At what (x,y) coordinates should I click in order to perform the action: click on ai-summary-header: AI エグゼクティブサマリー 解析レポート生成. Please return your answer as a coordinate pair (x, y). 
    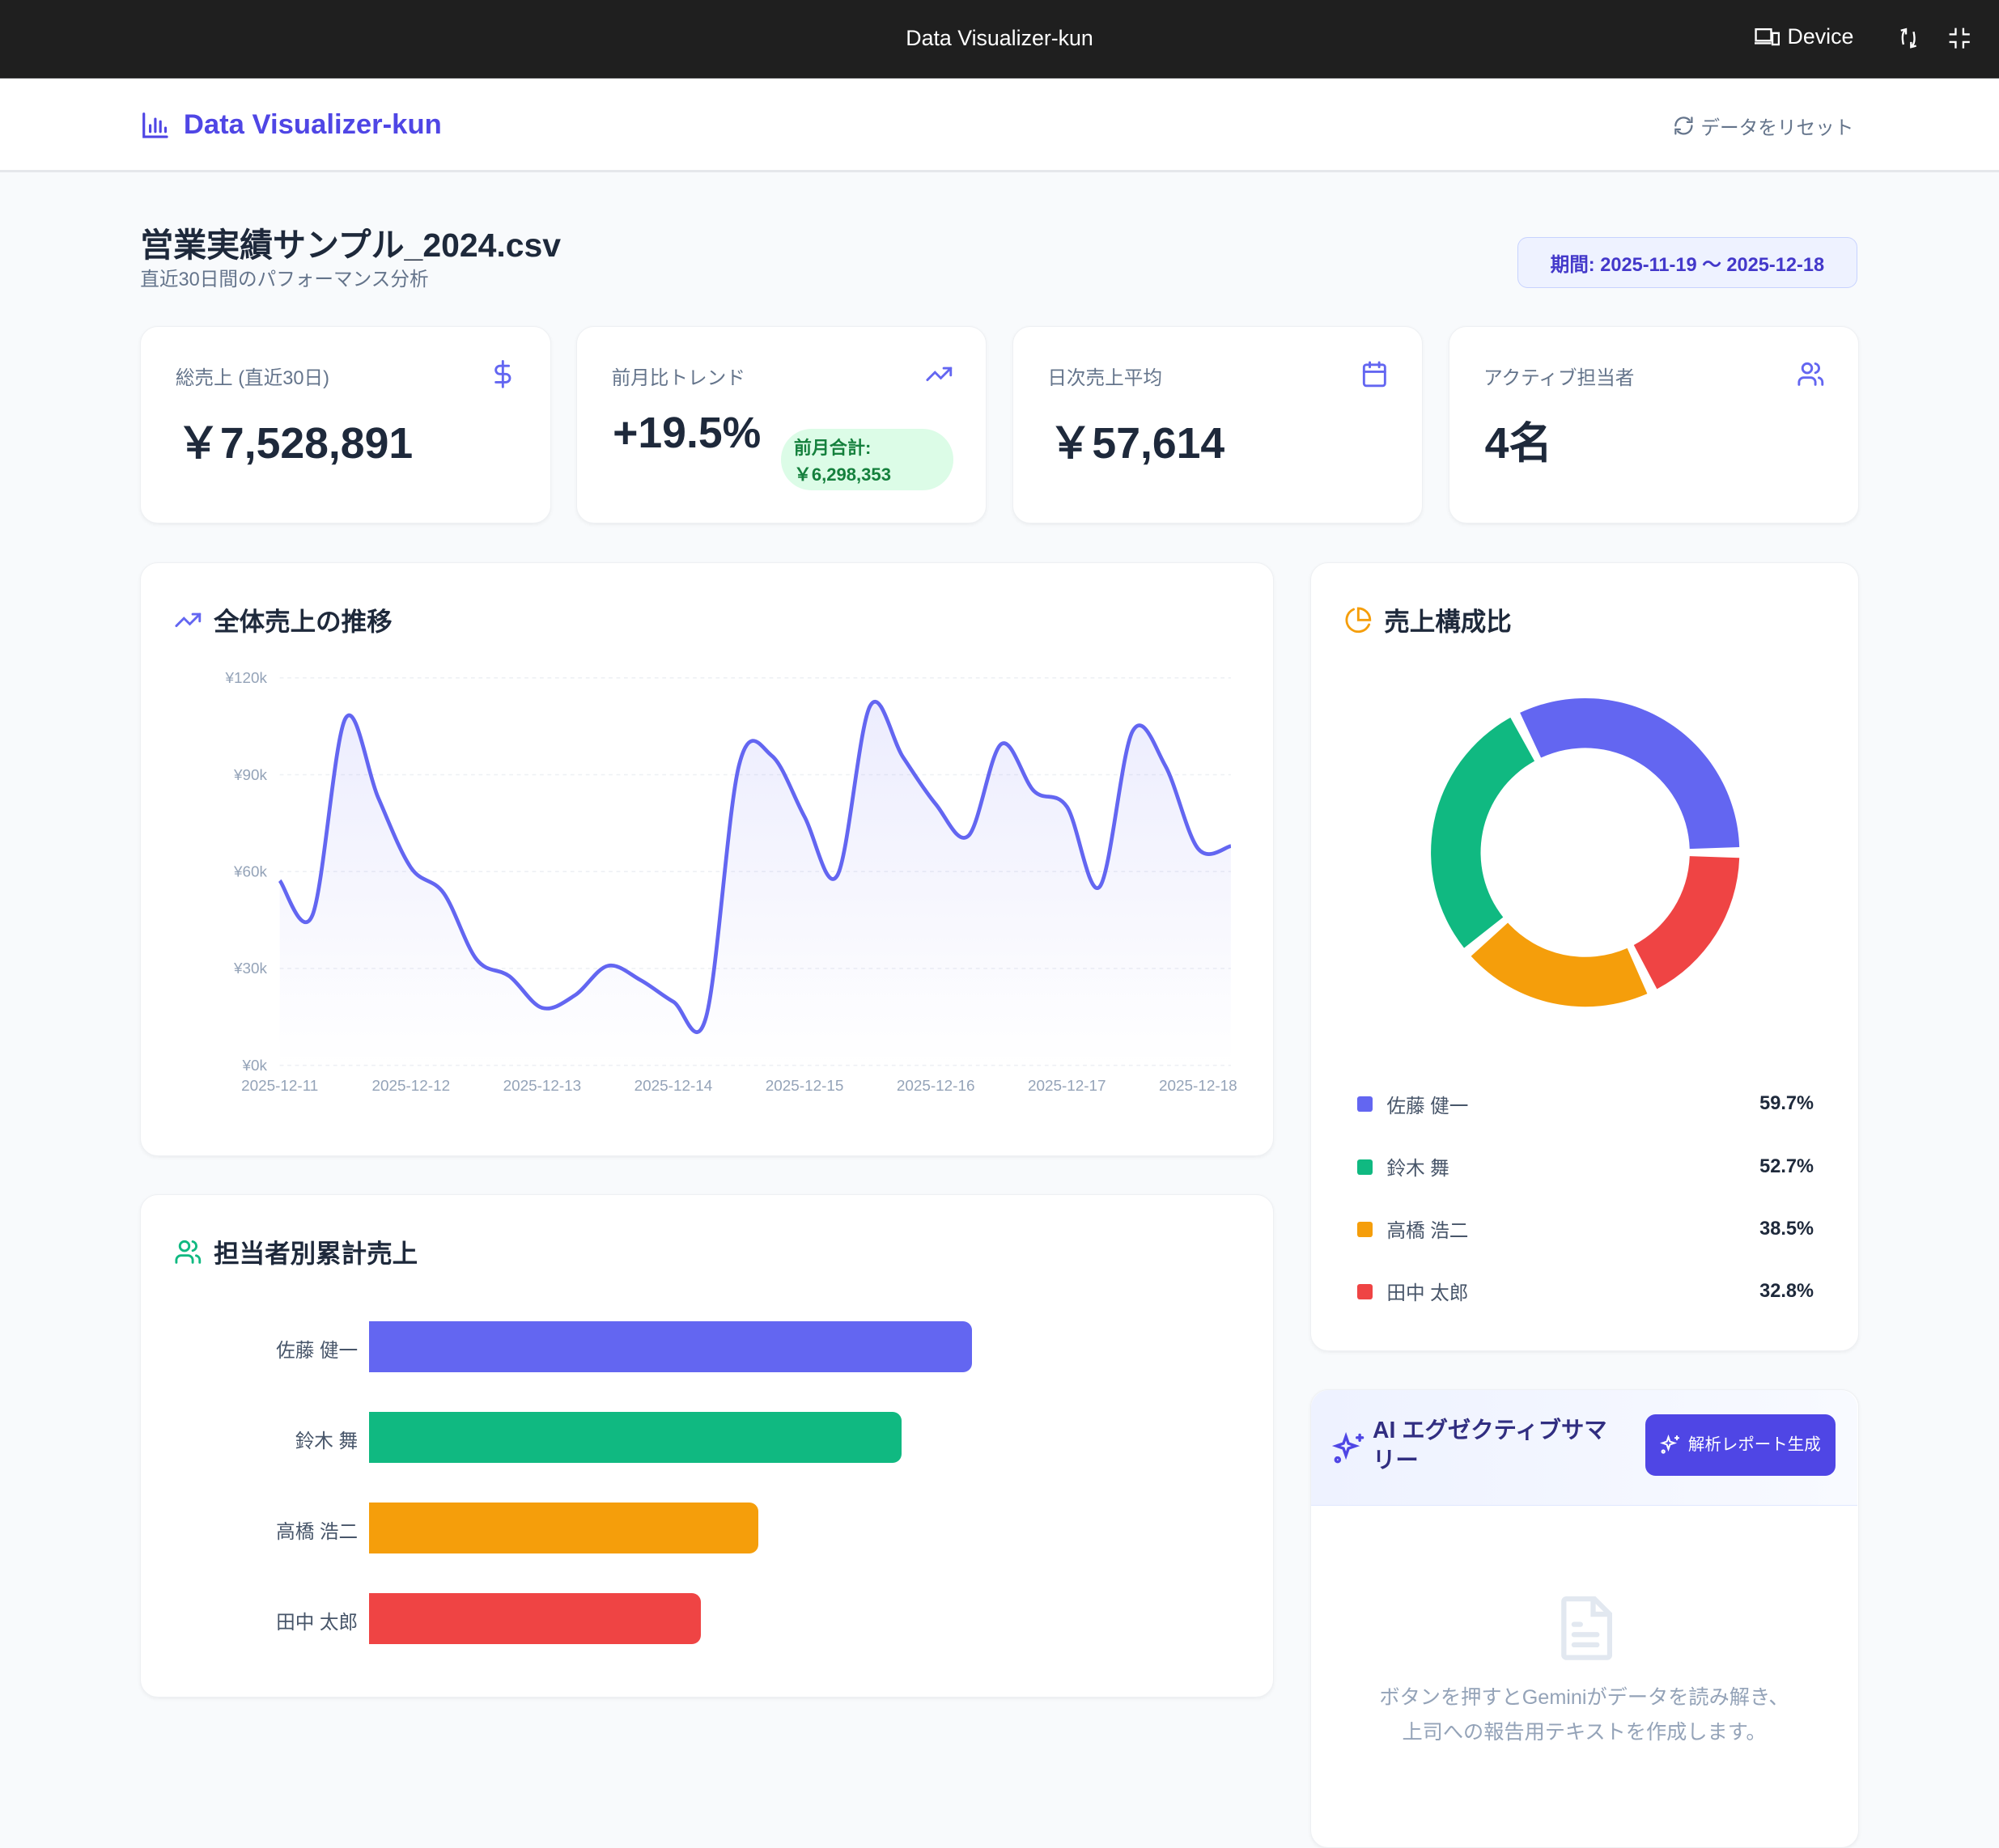
    Looking at the image, I should click on (1584, 1448).